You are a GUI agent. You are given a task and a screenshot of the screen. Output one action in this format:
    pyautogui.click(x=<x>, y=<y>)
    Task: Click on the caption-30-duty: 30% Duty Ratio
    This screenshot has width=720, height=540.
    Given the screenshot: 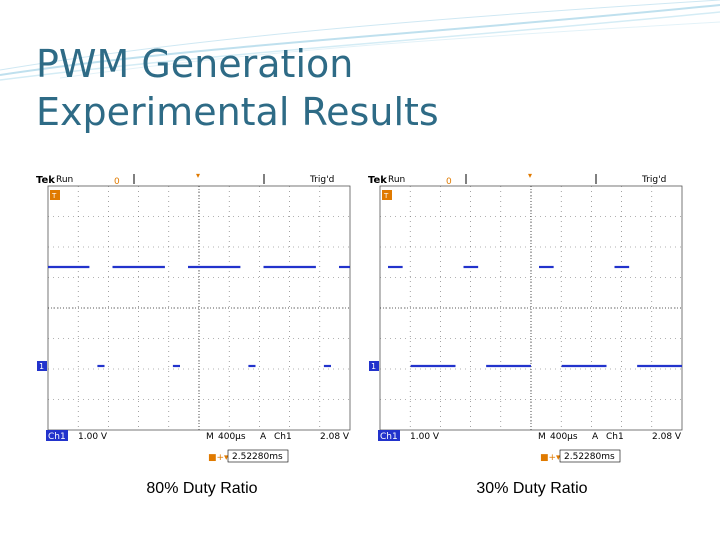 What is the action you would take?
    pyautogui.click(x=532, y=488)
    